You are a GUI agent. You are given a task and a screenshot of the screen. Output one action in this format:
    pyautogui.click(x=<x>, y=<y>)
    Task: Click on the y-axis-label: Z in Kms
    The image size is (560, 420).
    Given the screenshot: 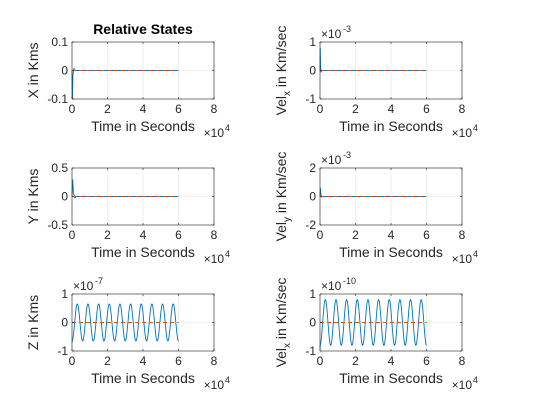 What is the action you would take?
    pyautogui.click(x=33, y=322)
    